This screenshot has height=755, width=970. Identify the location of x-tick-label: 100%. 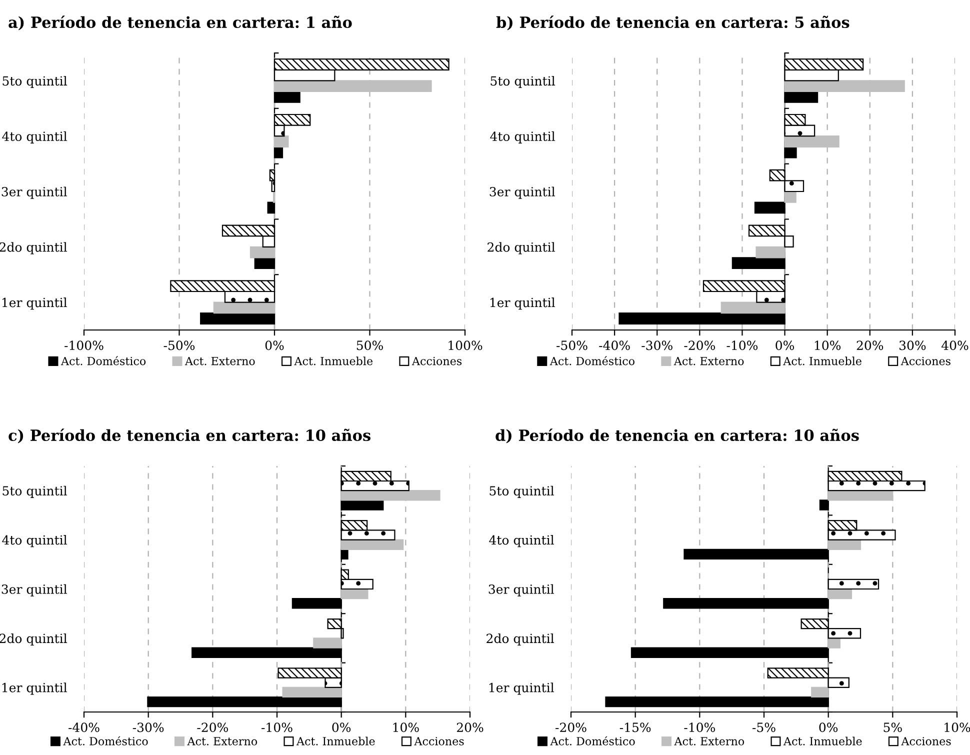
(465, 345).